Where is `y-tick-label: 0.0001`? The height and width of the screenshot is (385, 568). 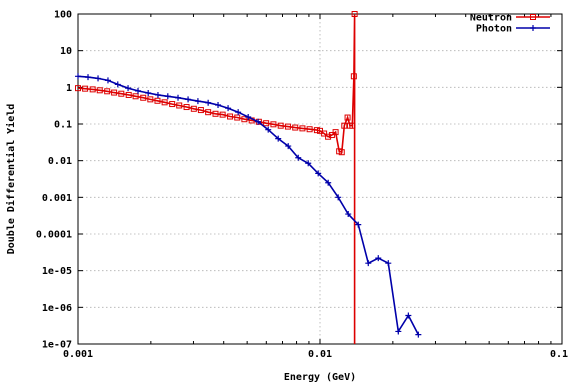
y-tick-label: 0.0001 is located at coordinates (54, 235).